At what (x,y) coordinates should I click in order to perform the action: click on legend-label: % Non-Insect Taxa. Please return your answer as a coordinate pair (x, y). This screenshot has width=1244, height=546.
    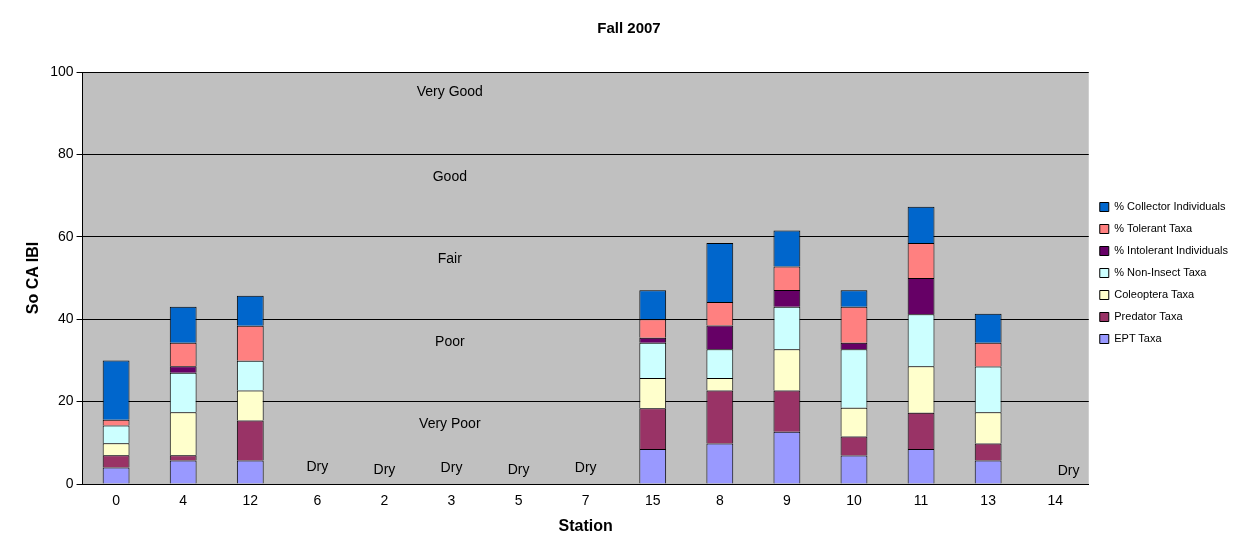
    Looking at the image, I should click on (1161, 272).